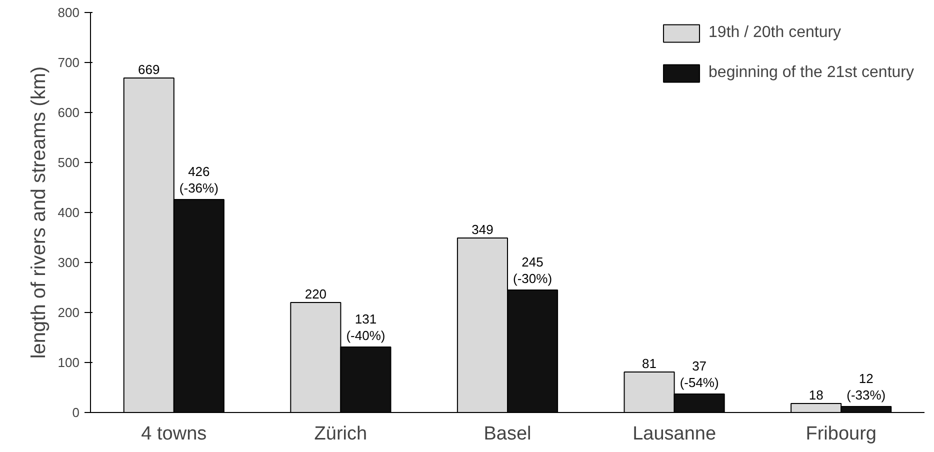 The image size is (934, 452). What do you see at coordinates (76, 412) in the screenshot?
I see `y-tick-label: 0` at bounding box center [76, 412].